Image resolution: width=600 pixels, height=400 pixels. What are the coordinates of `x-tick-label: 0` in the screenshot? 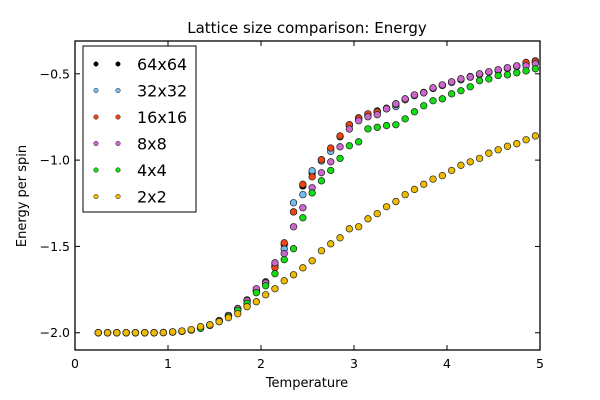 It's located at (75, 363).